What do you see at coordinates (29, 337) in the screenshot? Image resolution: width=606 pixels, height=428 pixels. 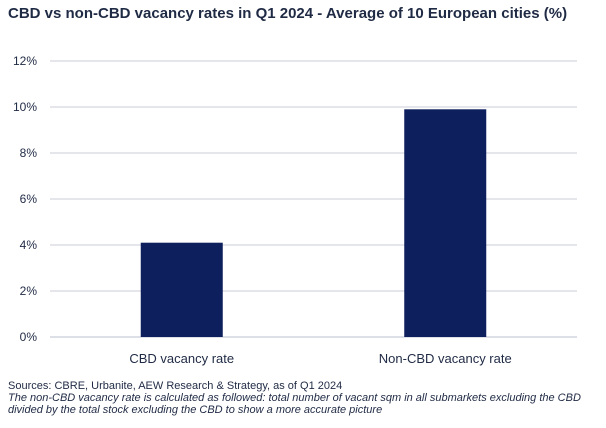 I see `y-tick-label: 0%` at bounding box center [29, 337].